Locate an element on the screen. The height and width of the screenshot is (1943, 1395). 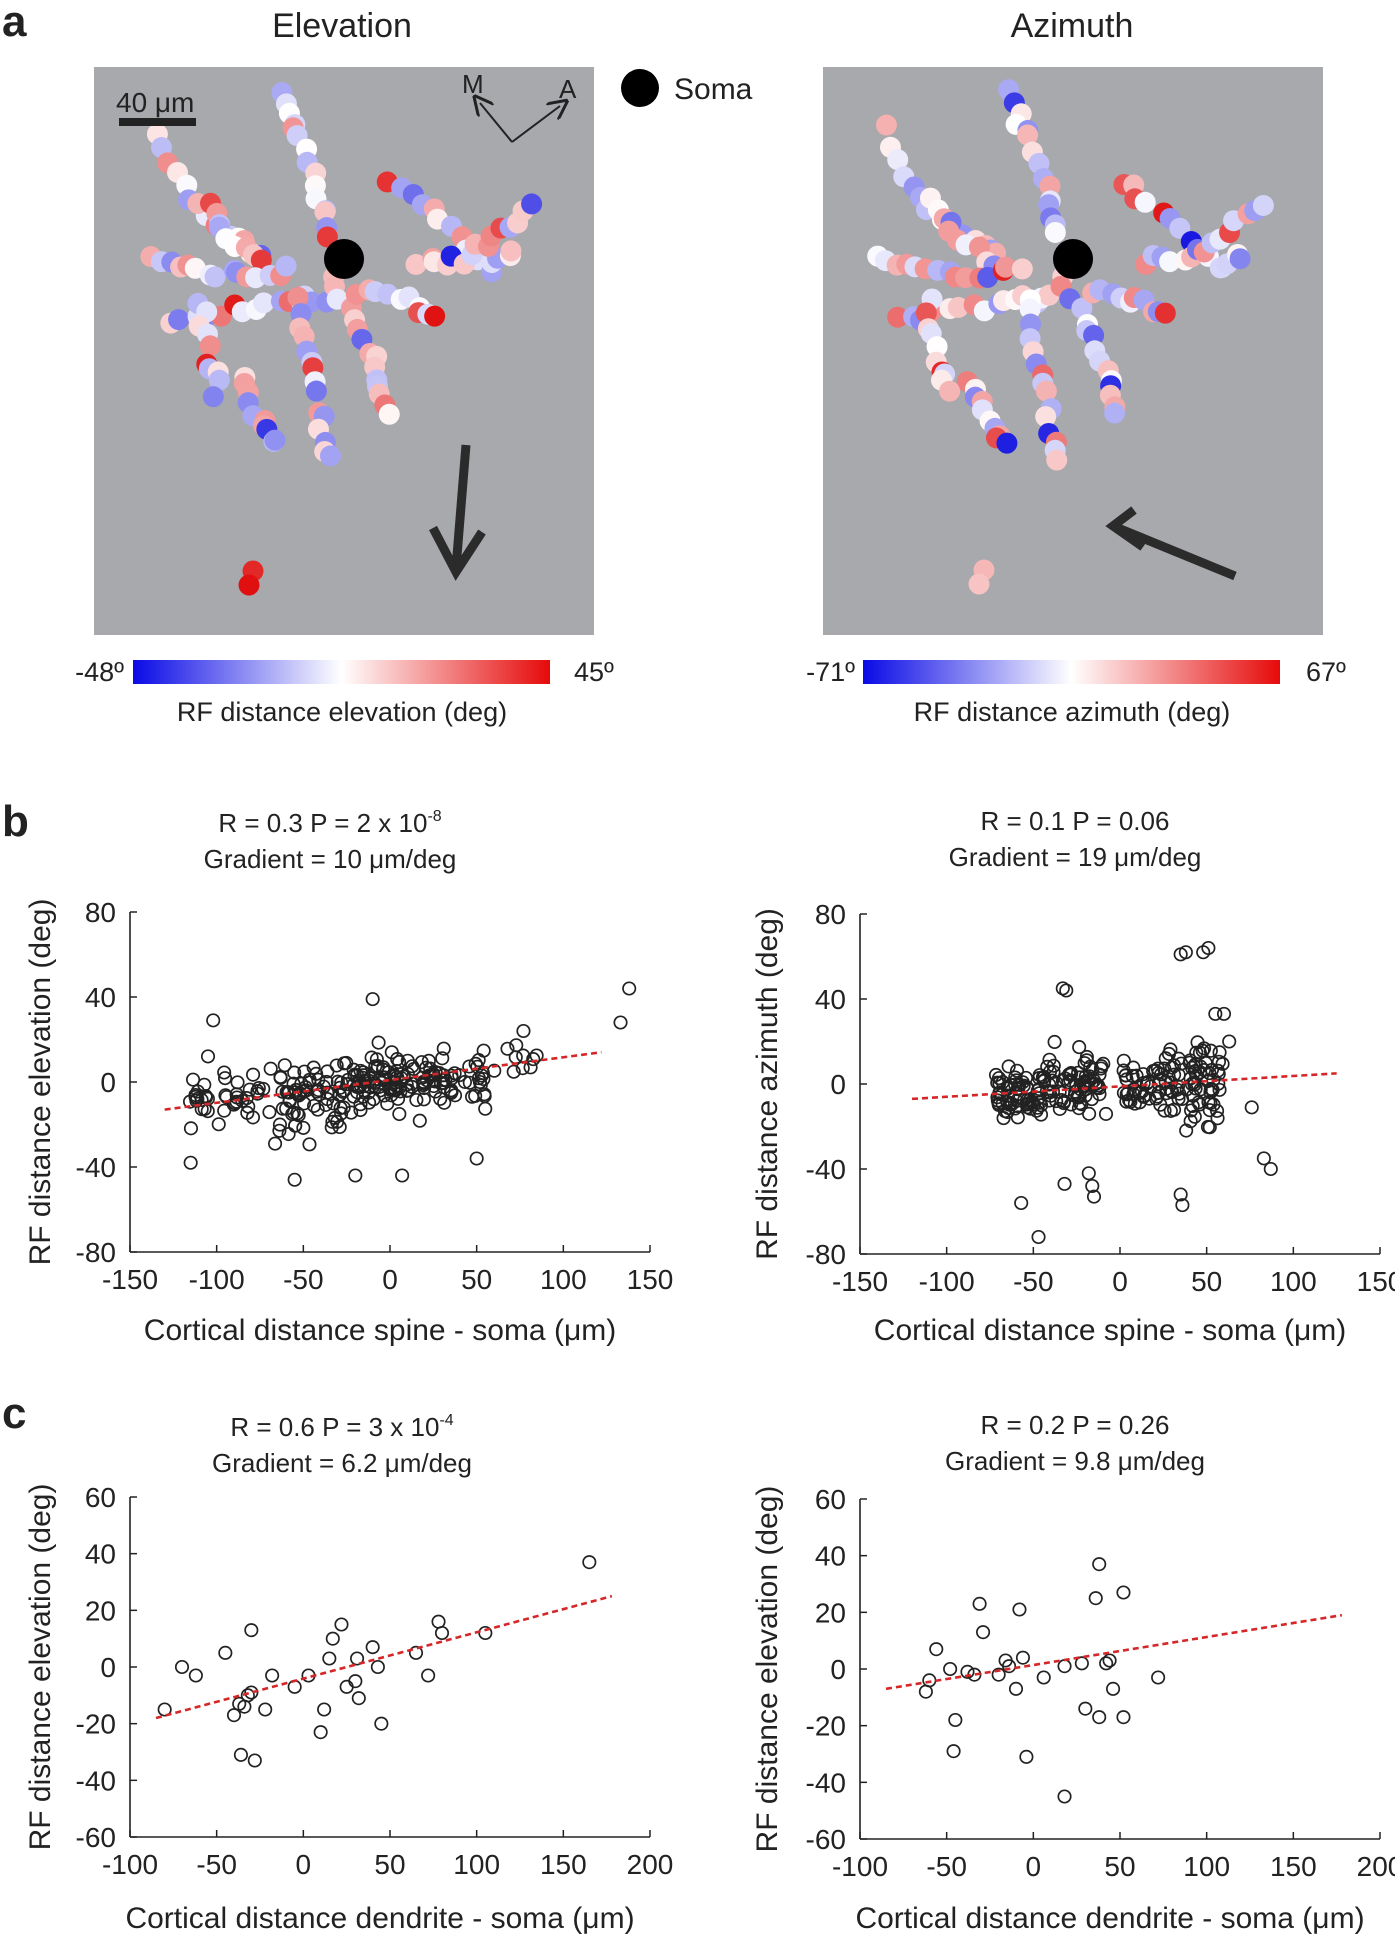
stat-exponent: -4 is located at coordinates (446, 1420).